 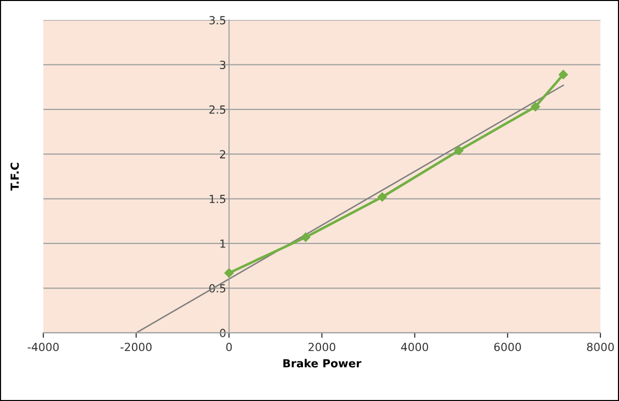 What do you see at coordinates (322, 363) in the screenshot?
I see `x-axis-title: Brake Power` at bounding box center [322, 363].